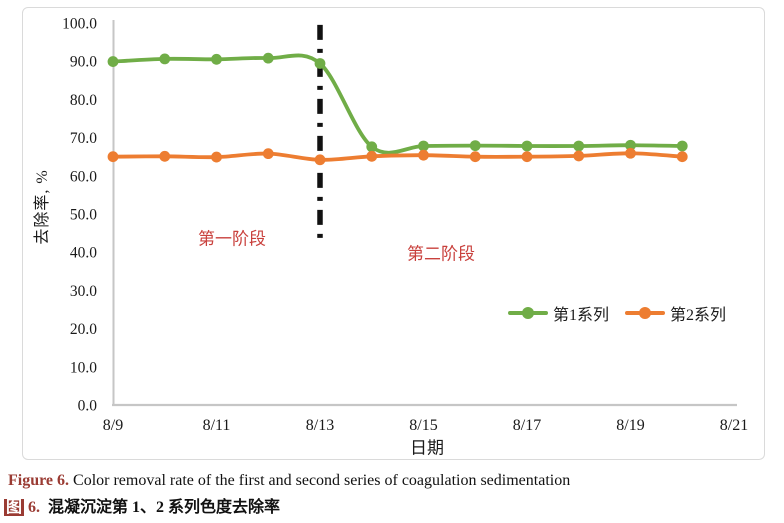  I want to click on y-tick-label: 30.0, so click(83, 291).